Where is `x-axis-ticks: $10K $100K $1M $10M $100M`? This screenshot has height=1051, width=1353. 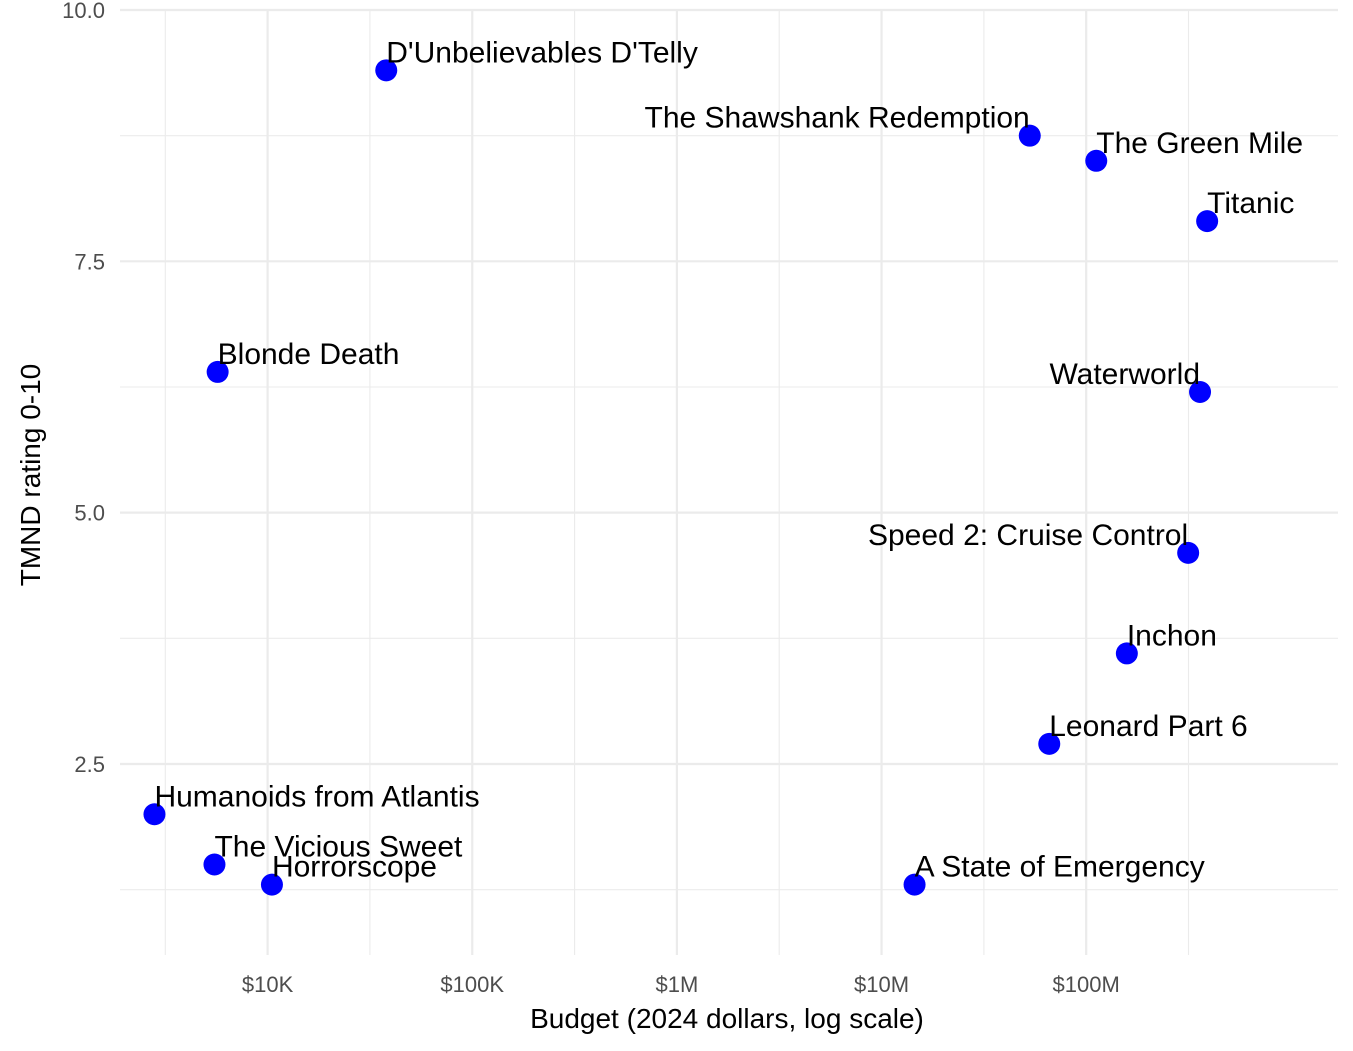
x-axis-ticks: $10K $100K $1M $10M $100M is located at coordinates (681, 984).